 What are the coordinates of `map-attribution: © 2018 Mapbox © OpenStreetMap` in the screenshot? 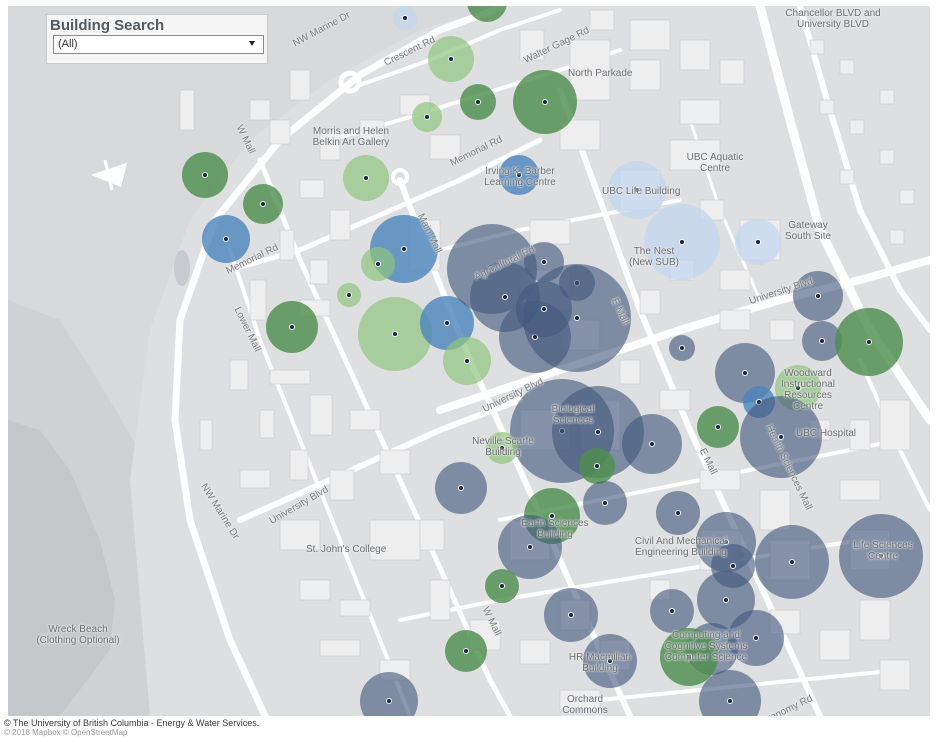 It's located at (66, 732).